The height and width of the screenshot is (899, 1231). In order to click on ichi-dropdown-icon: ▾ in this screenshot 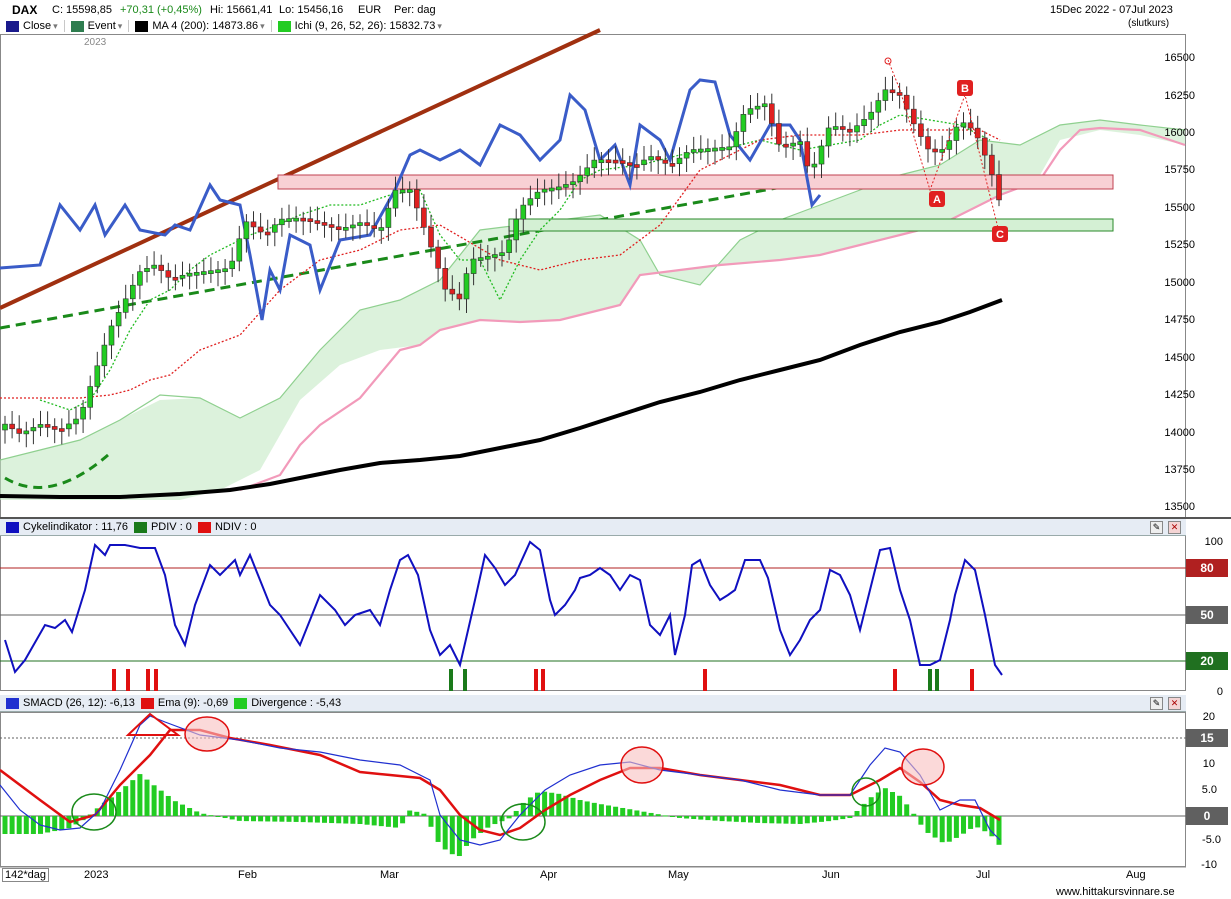, I will do `click(439, 25)`.